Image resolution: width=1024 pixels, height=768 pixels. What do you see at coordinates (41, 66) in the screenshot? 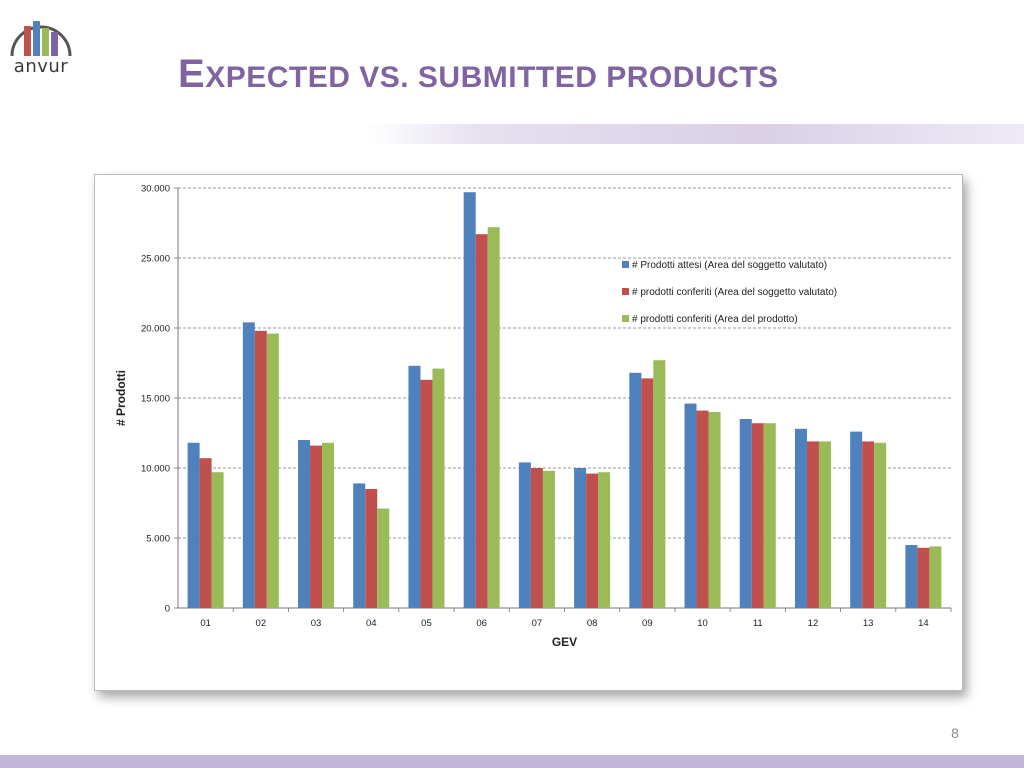
I see `logo-text: anvur` at bounding box center [41, 66].